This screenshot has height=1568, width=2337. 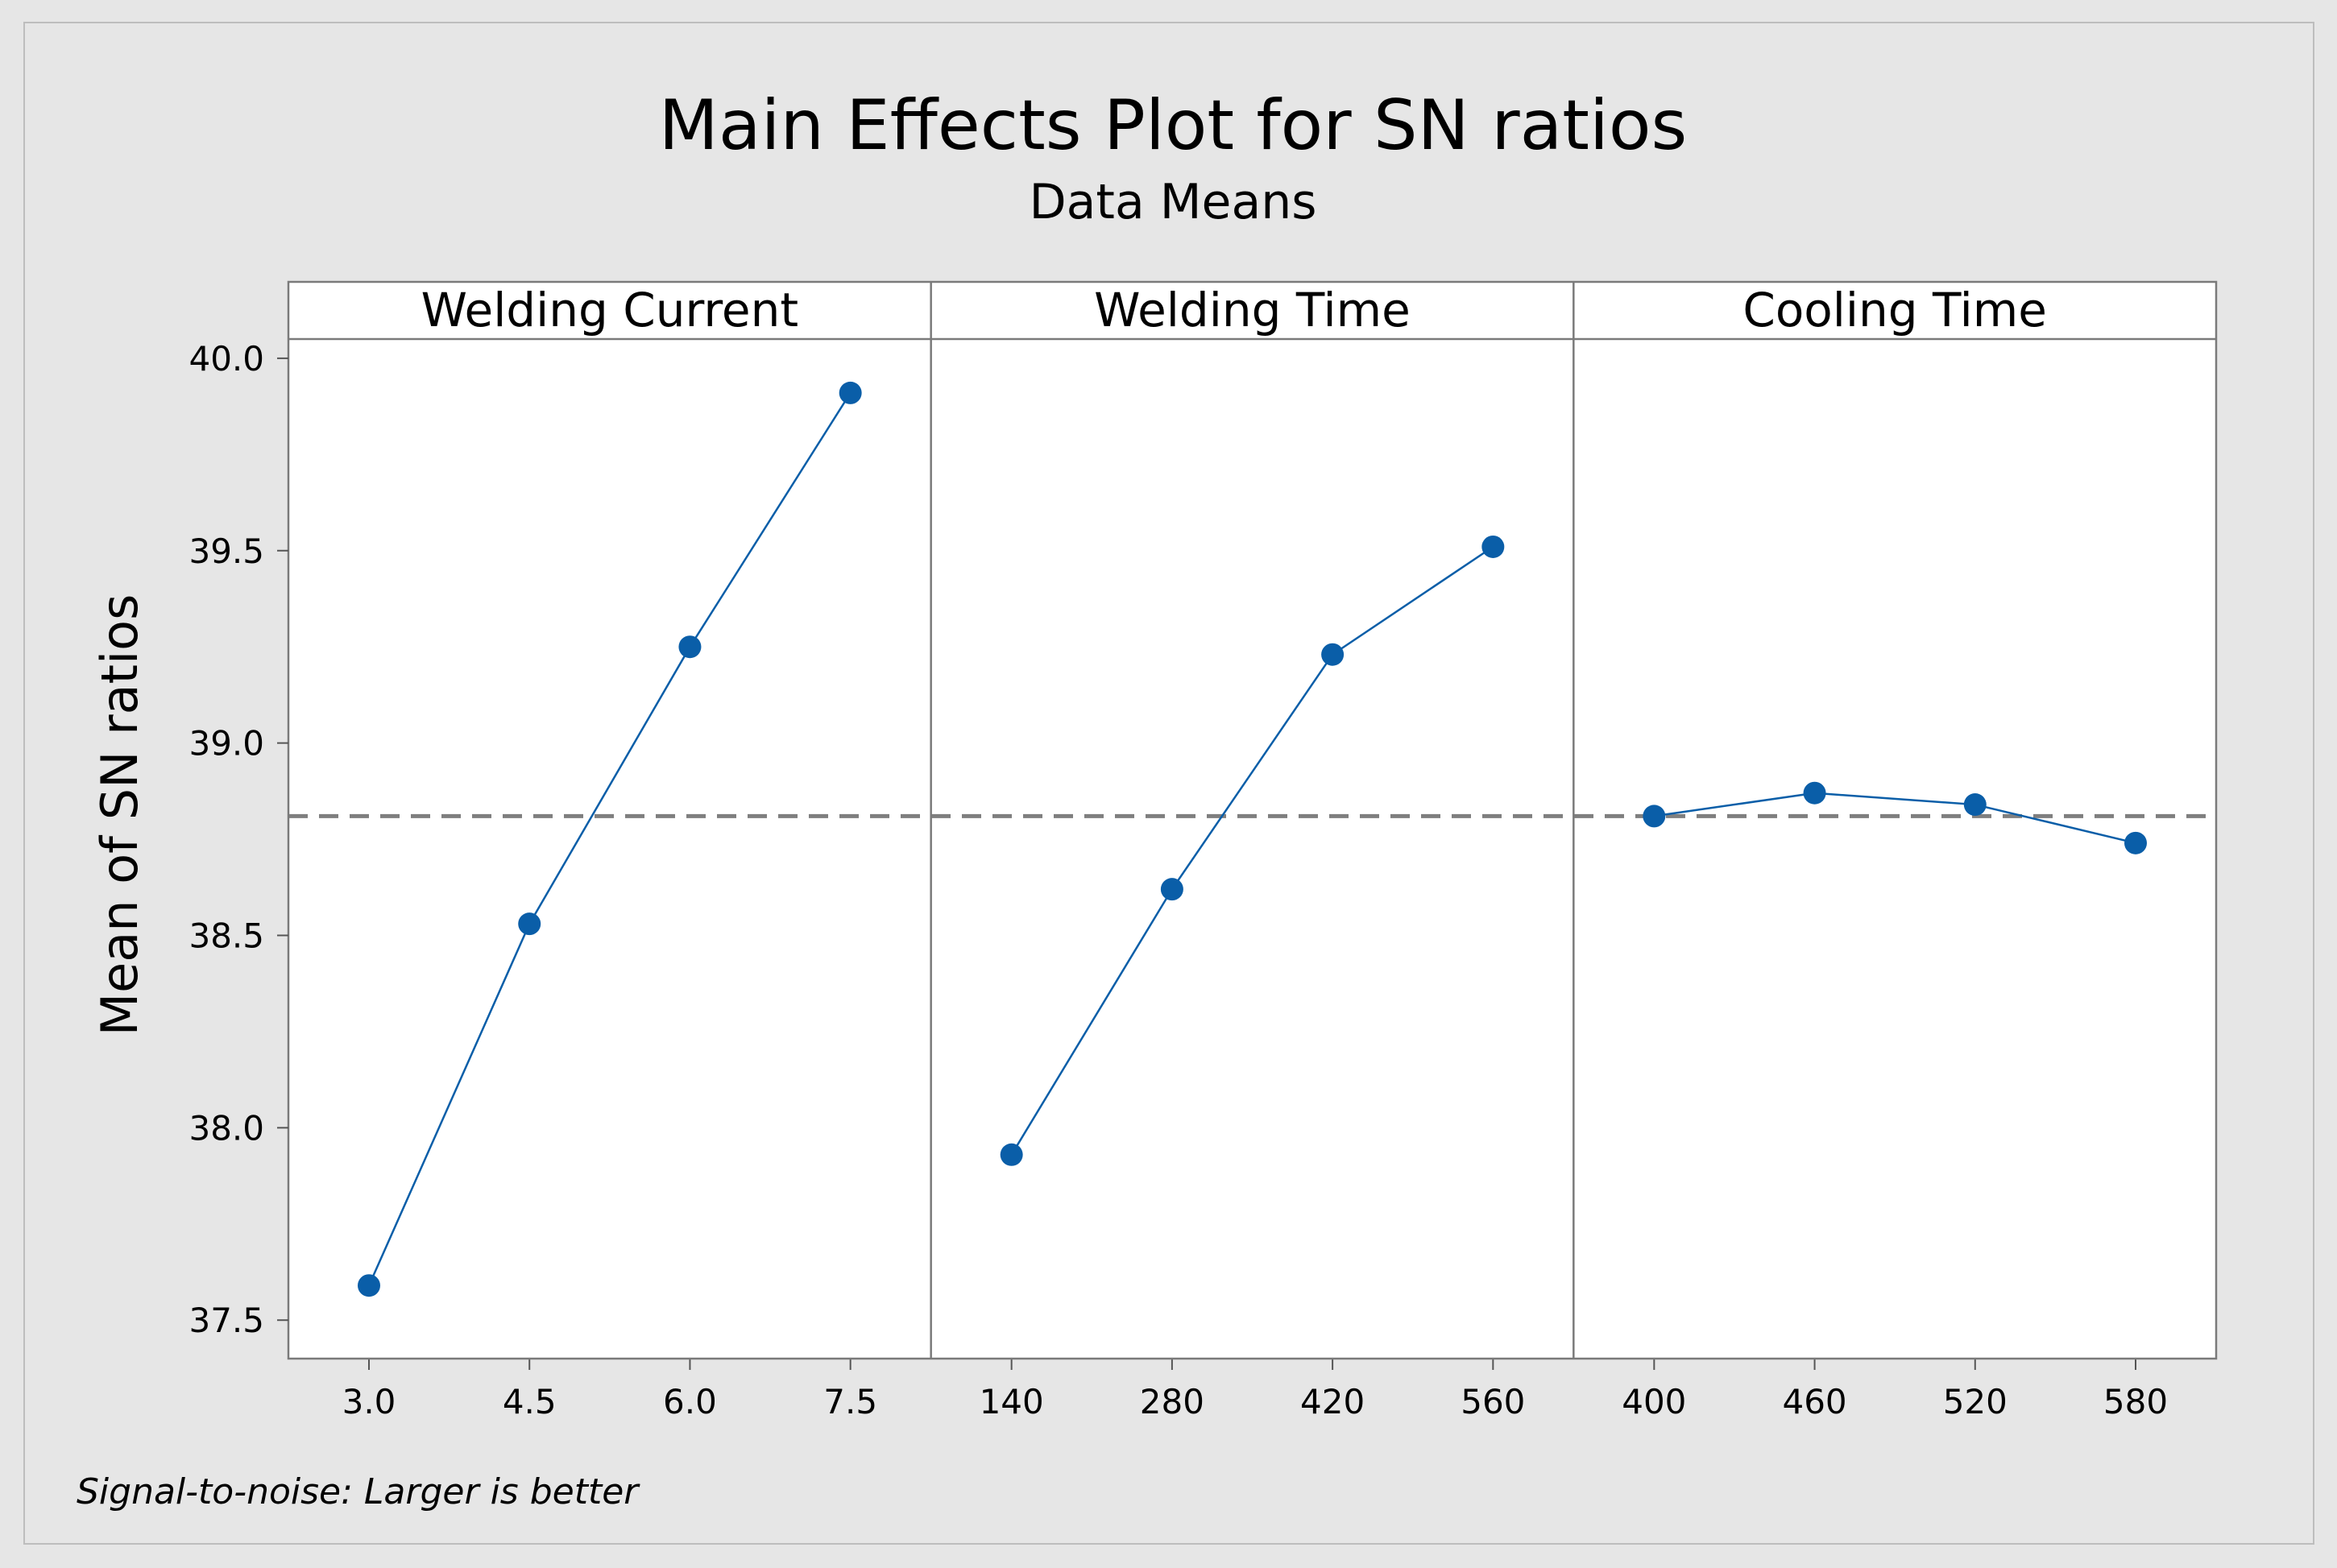 I want to click on x-tick-label: 7.5, so click(x=850, y=1401).